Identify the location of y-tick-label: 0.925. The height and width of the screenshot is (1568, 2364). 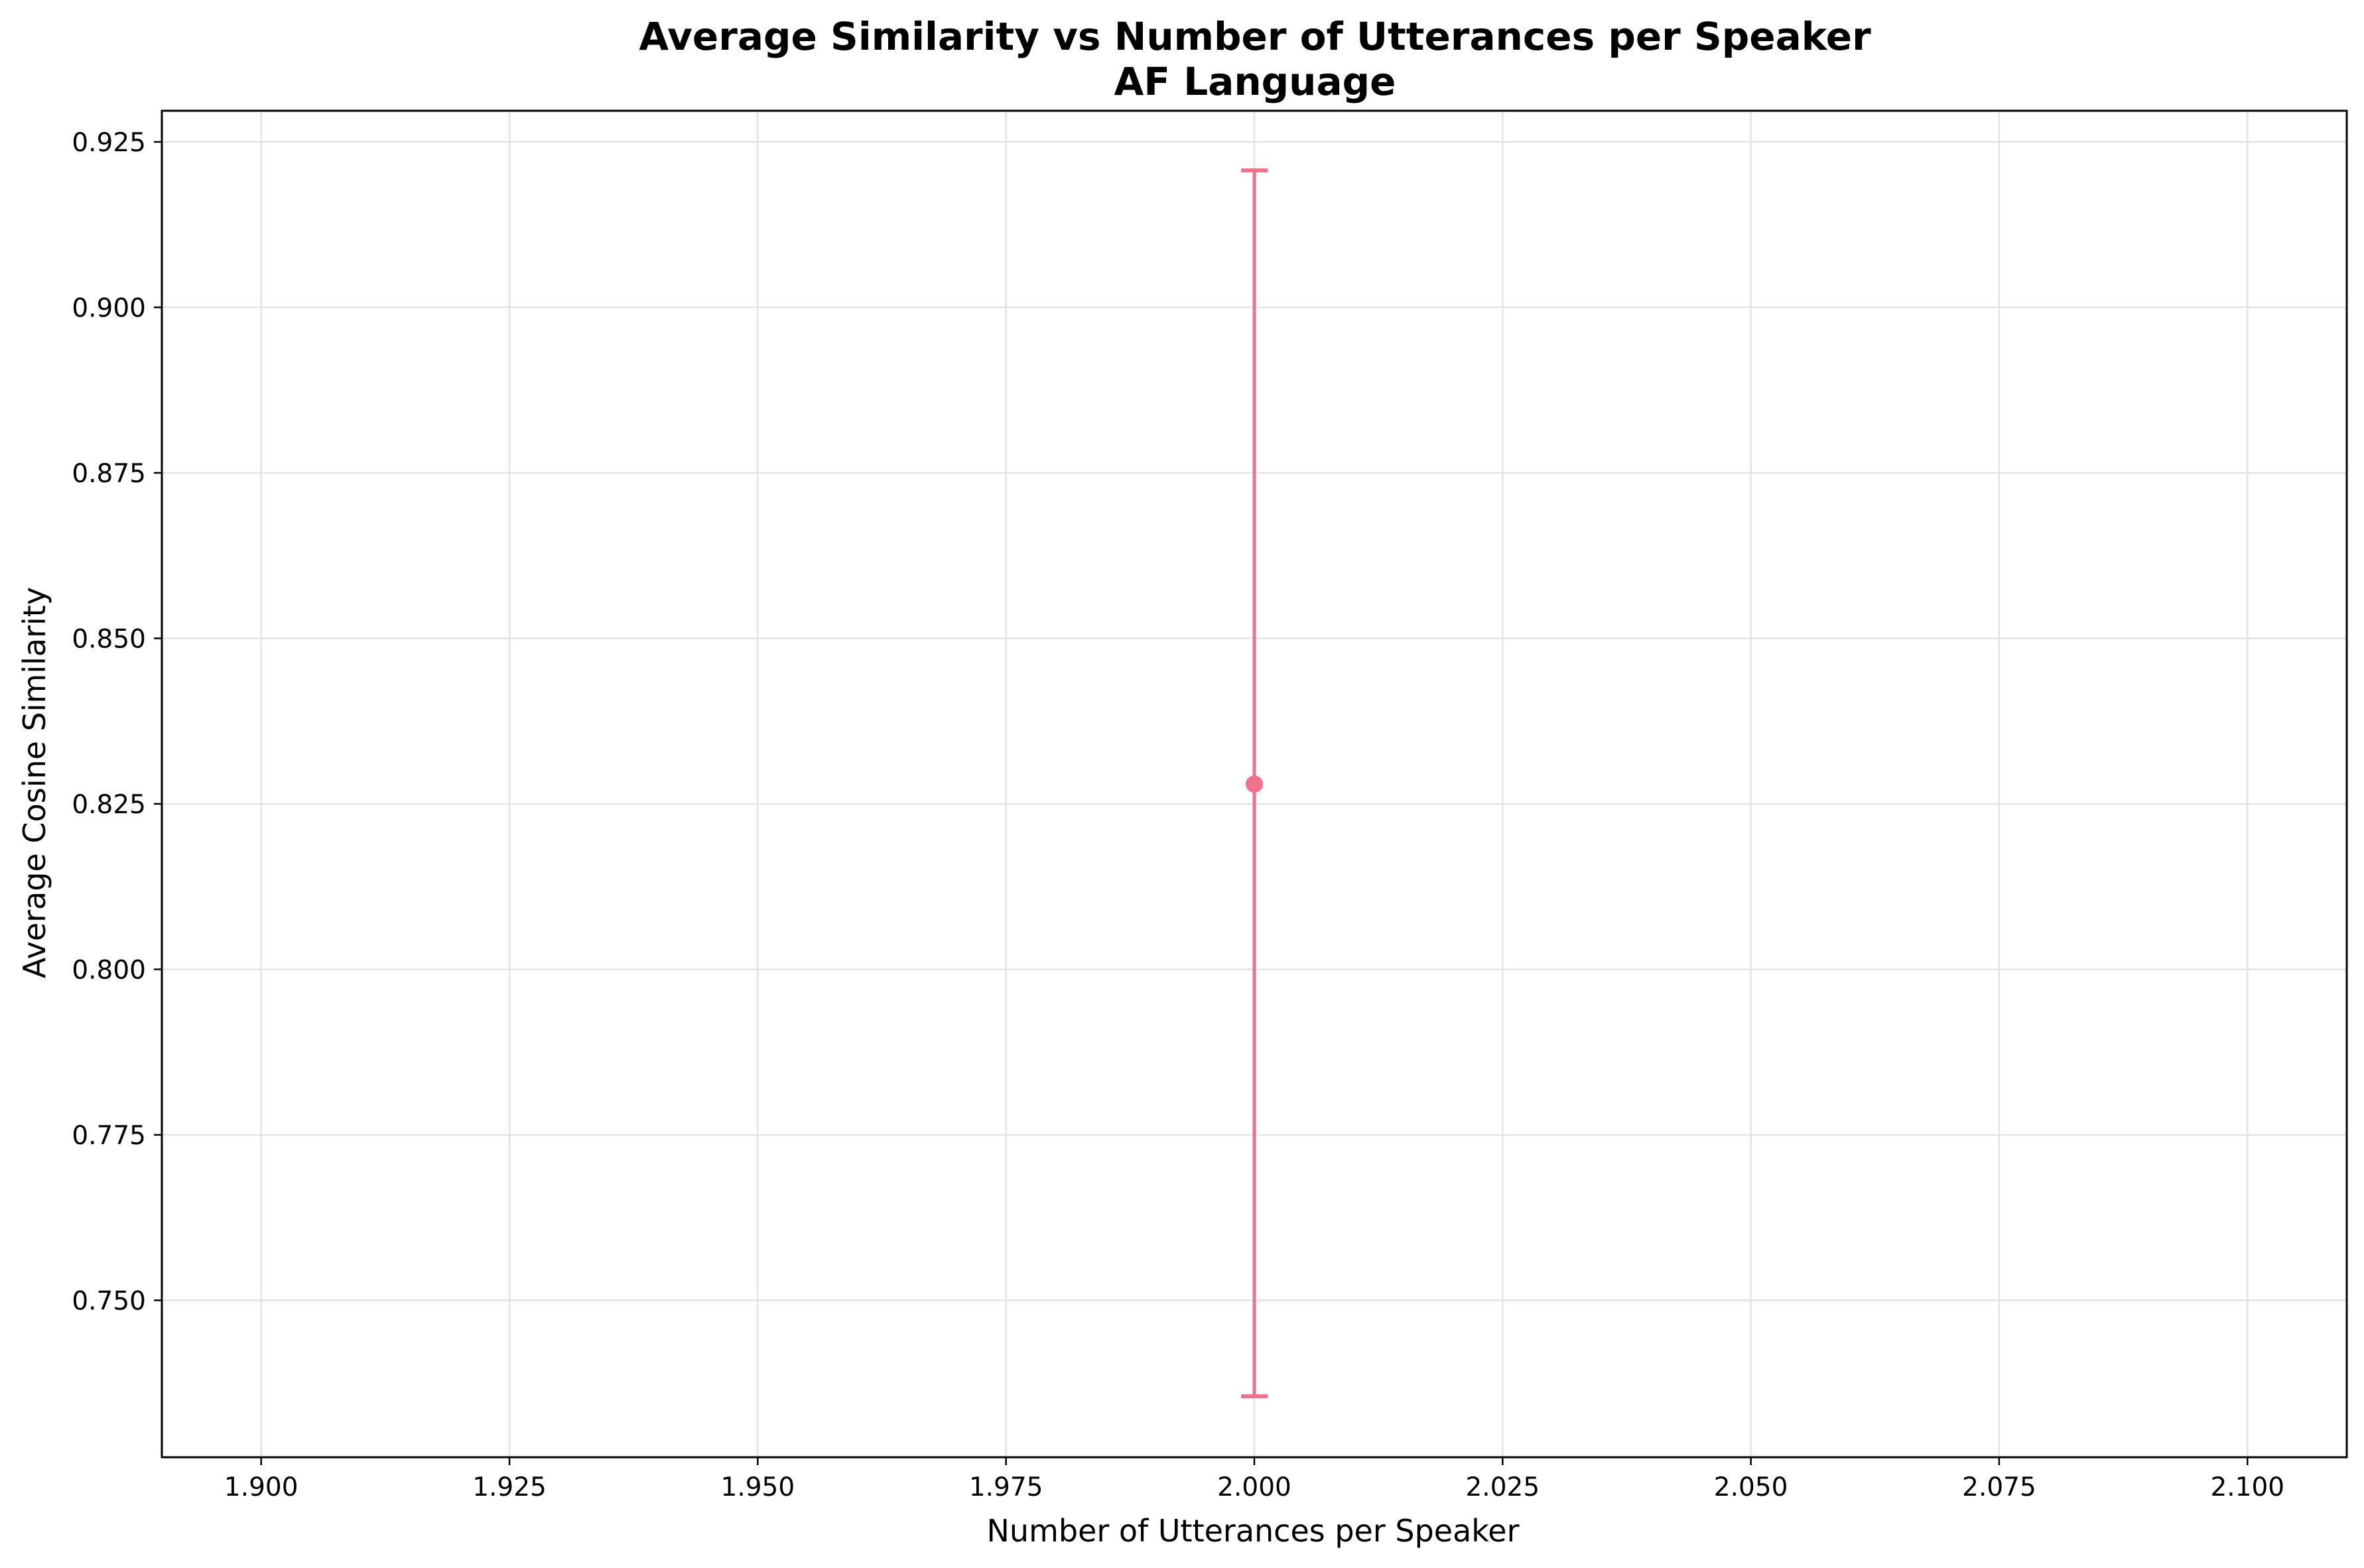
(109, 143).